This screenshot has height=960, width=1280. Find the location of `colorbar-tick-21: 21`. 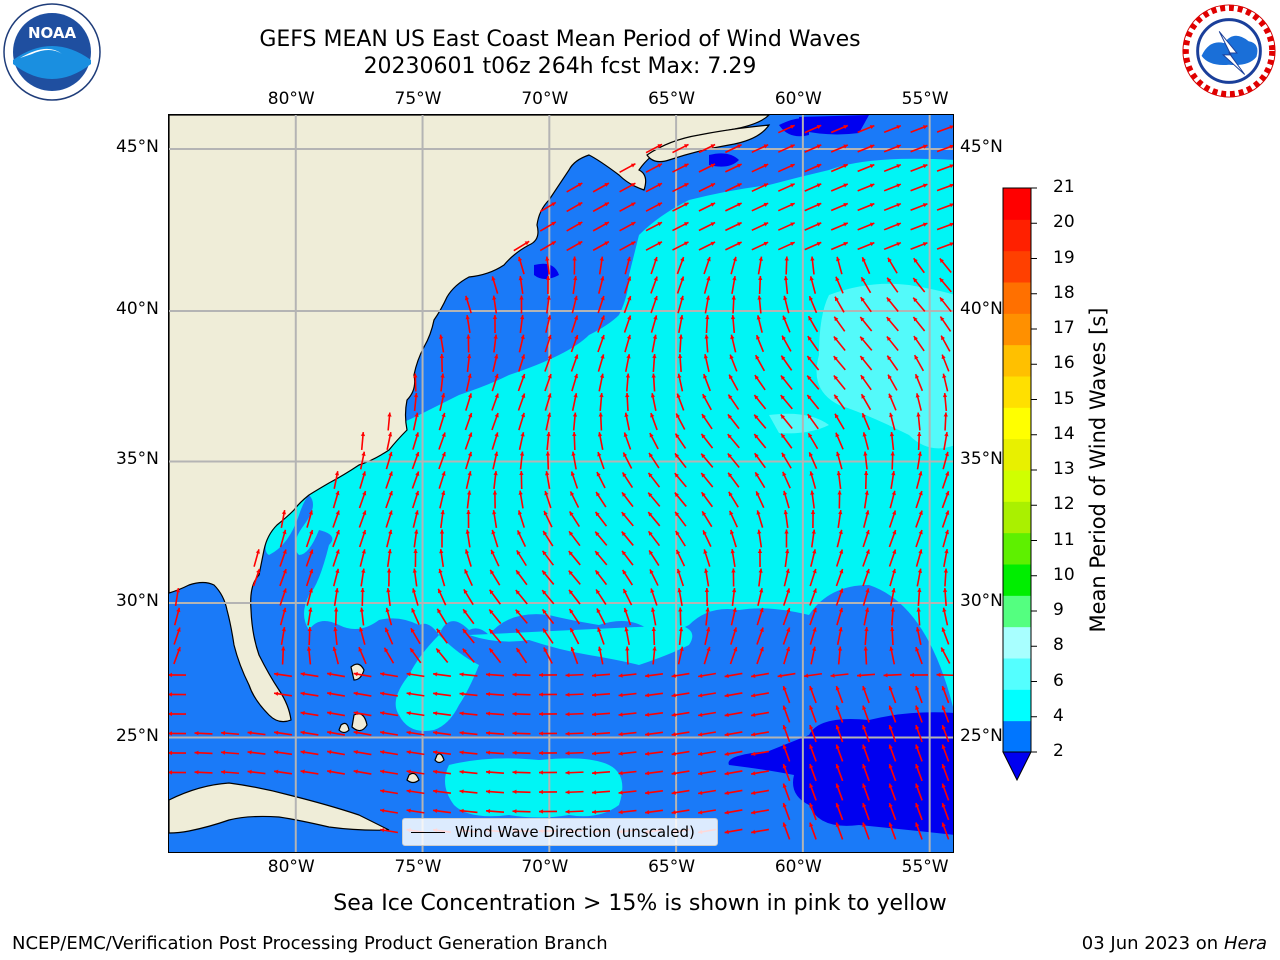

colorbar-tick-21: 21 is located at coordinates (1064, 187).